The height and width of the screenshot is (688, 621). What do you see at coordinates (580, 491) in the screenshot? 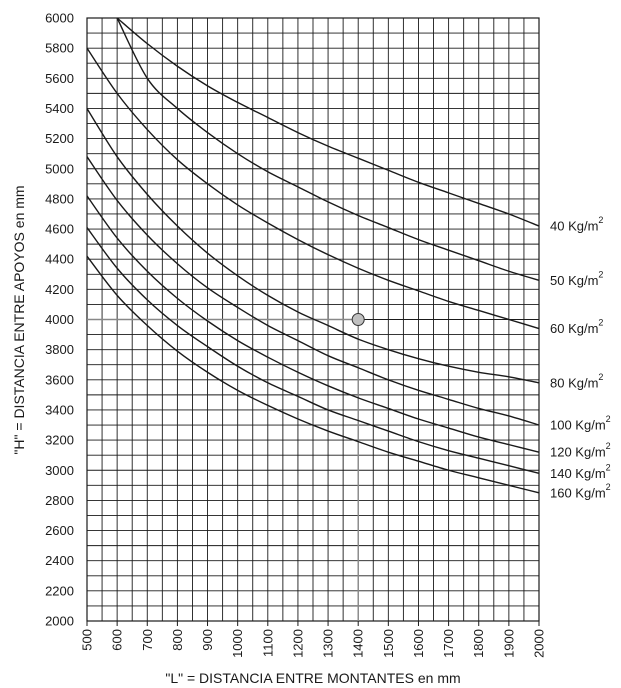
I see `legend-label: 160 Kg/m2` at bounding box center [580, 491].